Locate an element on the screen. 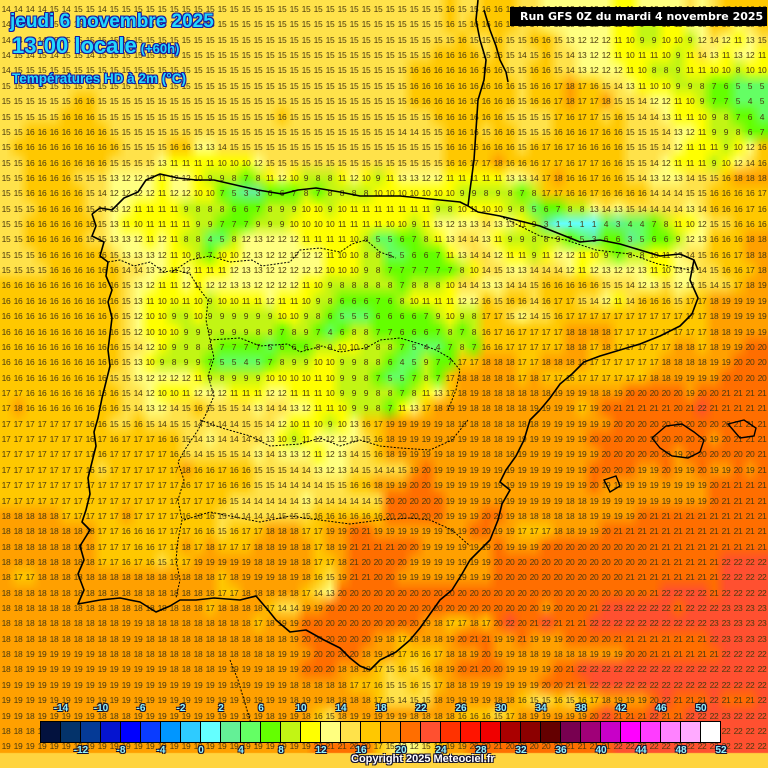  colorbar-label-bottom: 40 is located at coordinates (601, 750).